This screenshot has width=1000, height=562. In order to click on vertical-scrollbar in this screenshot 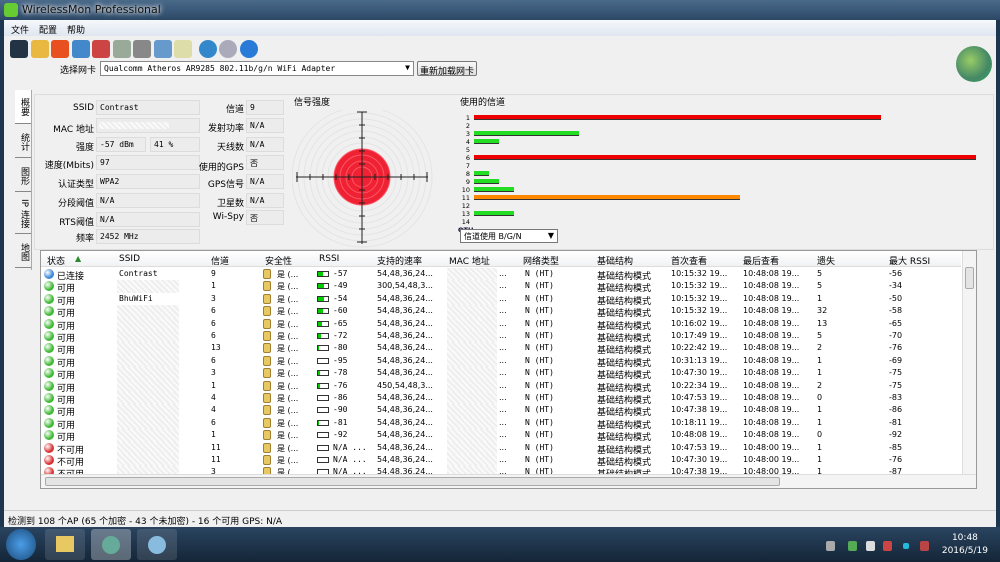, I will do `click(969, 363)`.